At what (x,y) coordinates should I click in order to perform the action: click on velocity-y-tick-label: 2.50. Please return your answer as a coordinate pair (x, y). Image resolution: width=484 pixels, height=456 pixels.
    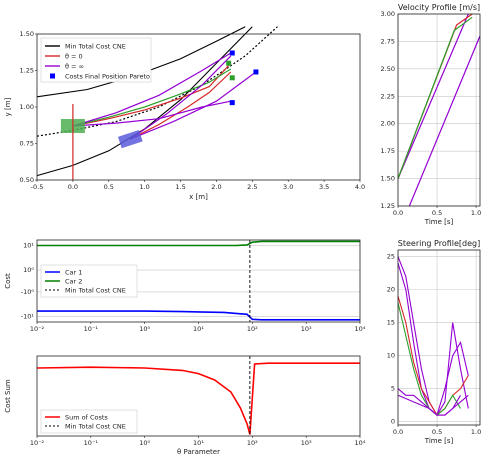
    Looking at the image, I should click on (388, 69).